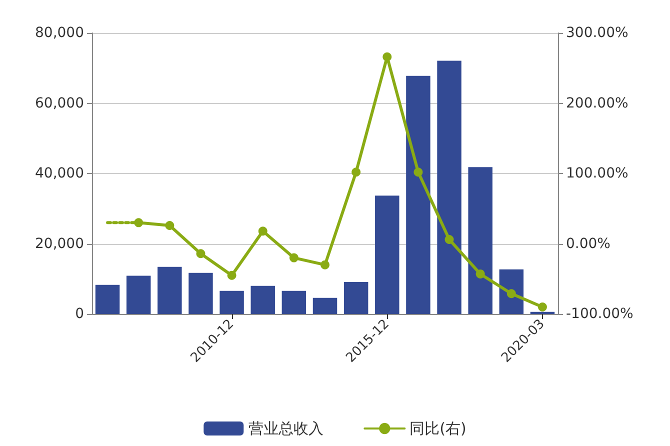 The image size is (670, 446). What do you see at coordinates (597, 103) in the screenshot?
I see `y2-tick-label: 200.00%` at bounding box center [597, 103].